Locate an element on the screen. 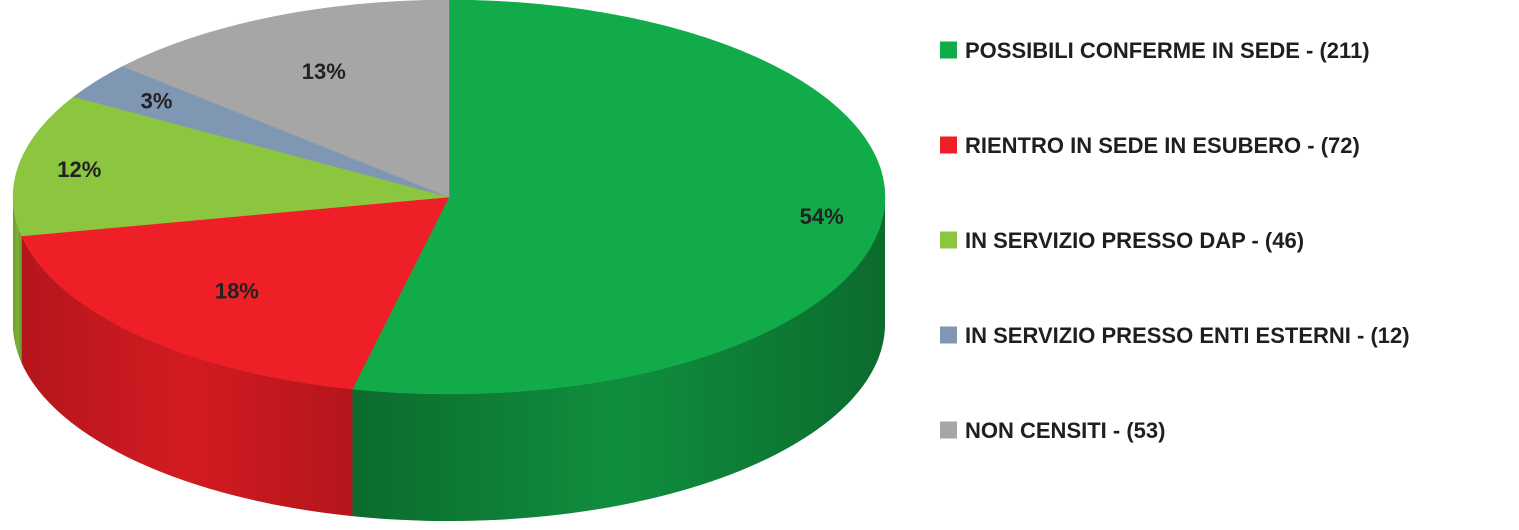 The image size is (1519, 530). legend-label-0: POSSIBILI CONFERME IN SEDE - (211) is located at coordinates (1167, 50).